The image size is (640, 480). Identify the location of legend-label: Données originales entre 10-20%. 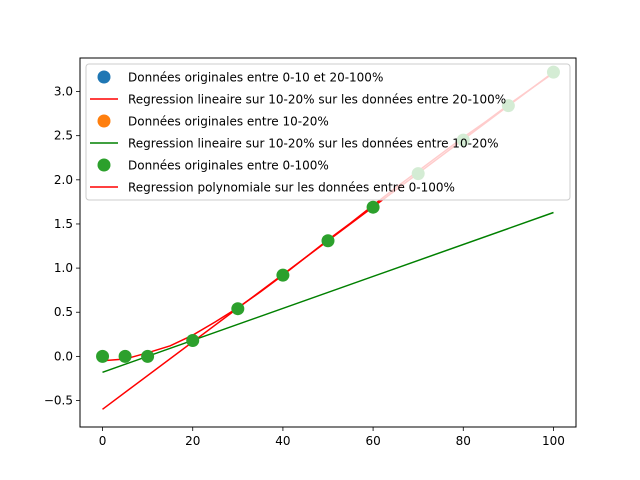
(228, 122).